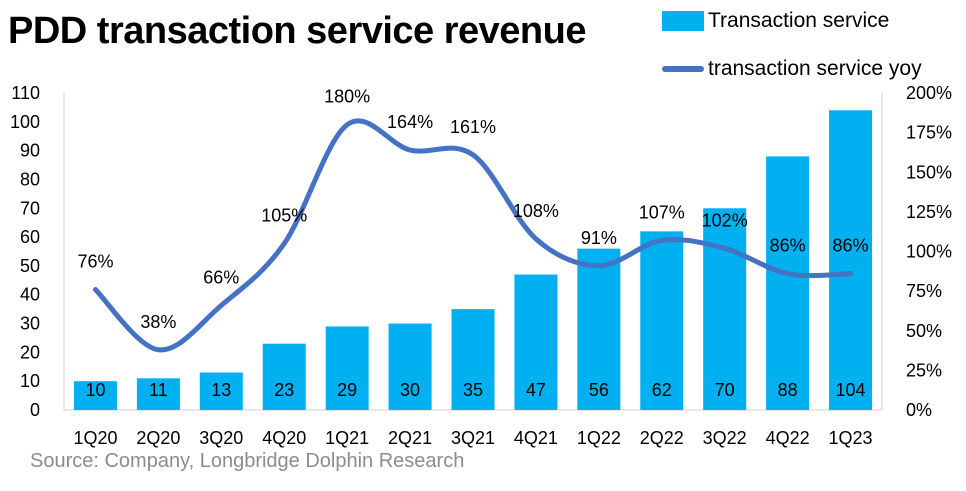 The height and width of the screenshot is (491, 966). I want to click on y-tick-left: 50, so click(30, 266).